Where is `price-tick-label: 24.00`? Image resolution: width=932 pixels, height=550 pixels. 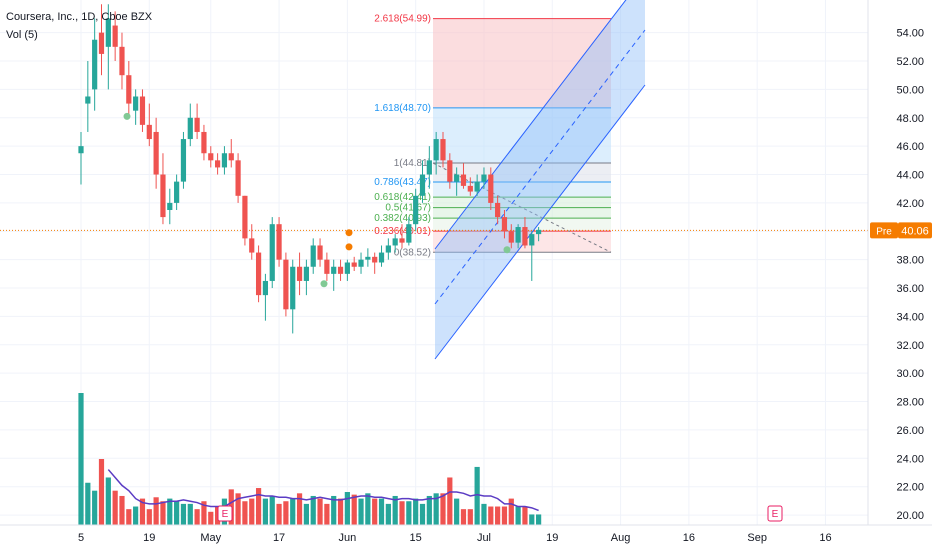
price-tick-label: 24.00 is located at coordinates (910, 459).